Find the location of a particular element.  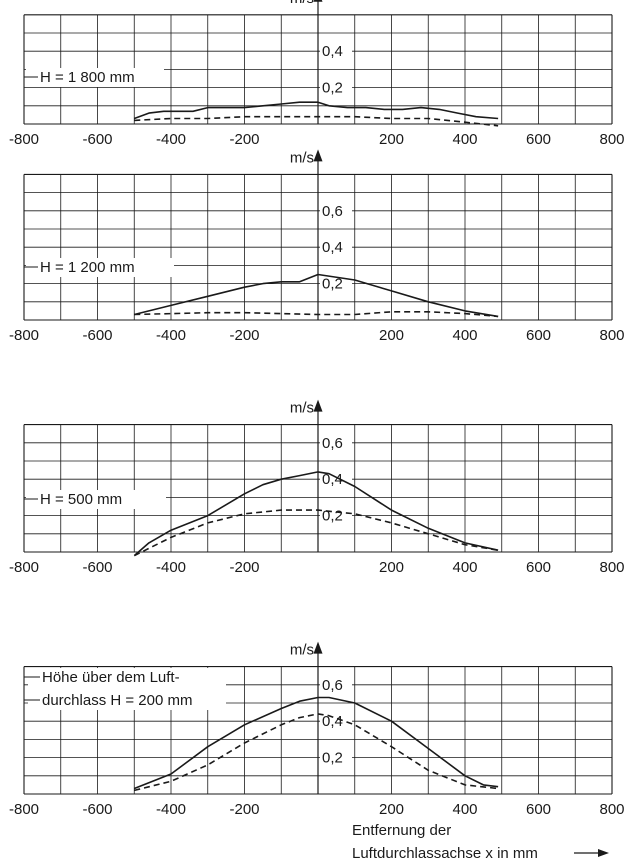

height-label: durchlass H = 200 mm is located at coordinates (117, 700).